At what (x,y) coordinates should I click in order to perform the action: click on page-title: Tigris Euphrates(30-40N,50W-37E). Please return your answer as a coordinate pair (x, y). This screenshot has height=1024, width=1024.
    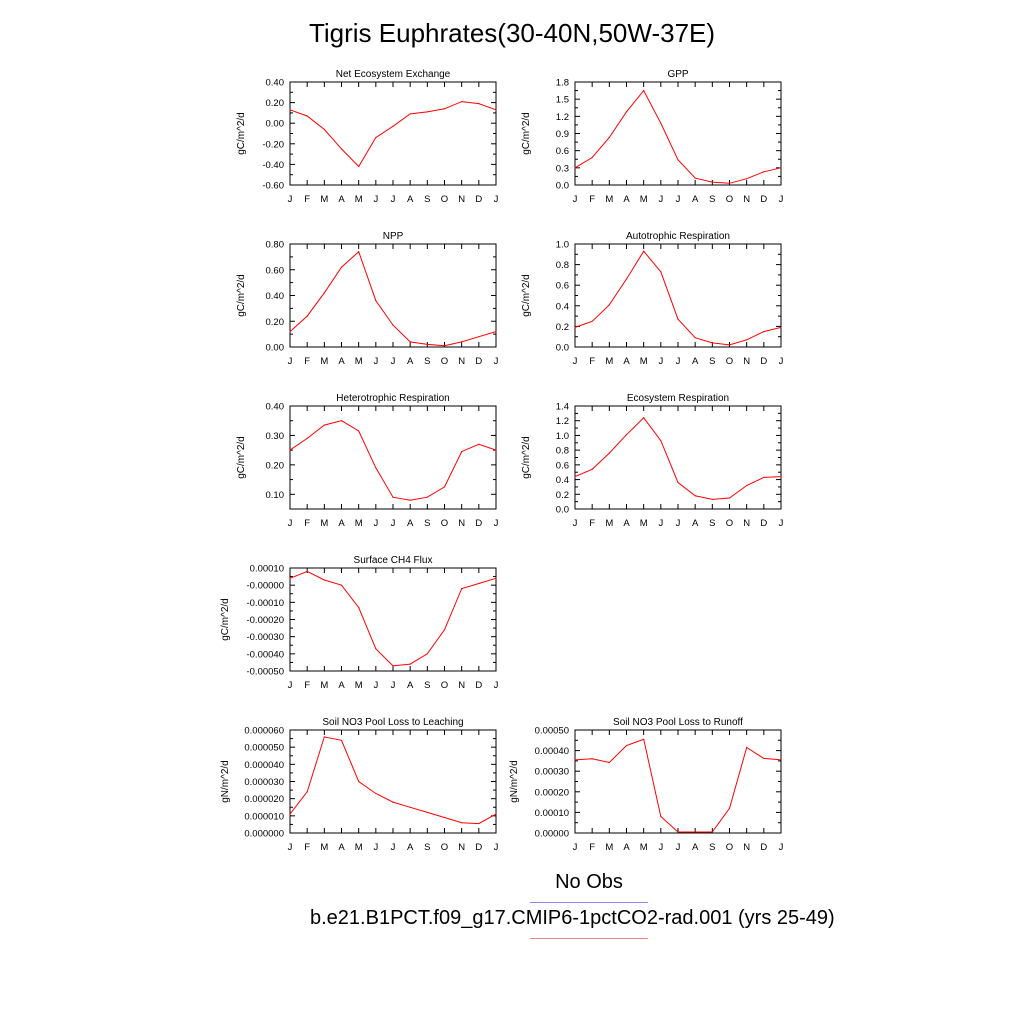
    Looking at the image, I should click on (512, 33).